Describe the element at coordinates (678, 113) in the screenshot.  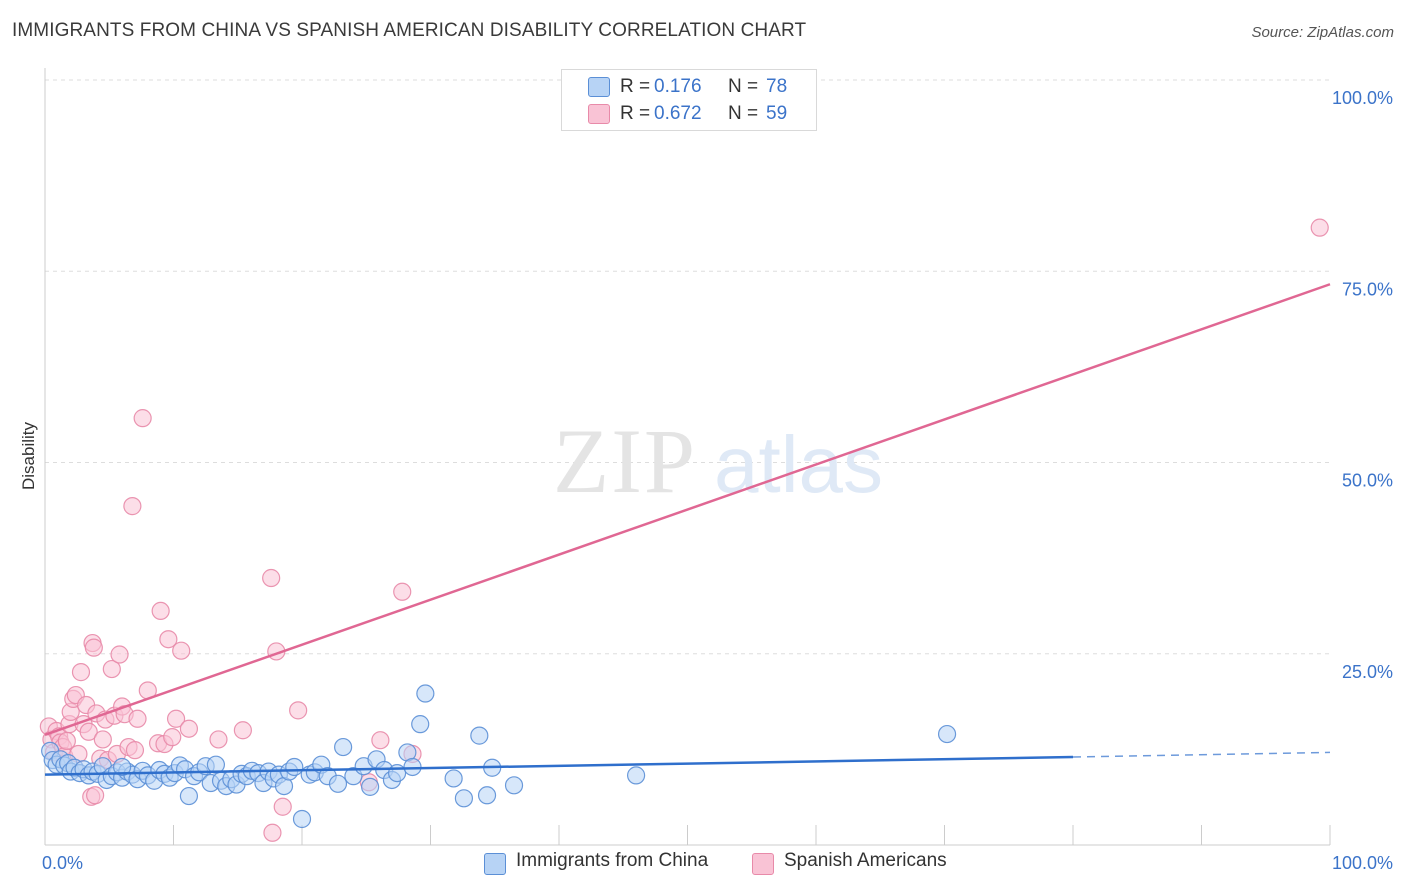
I see `legend-r-value: 0.672` at that location.